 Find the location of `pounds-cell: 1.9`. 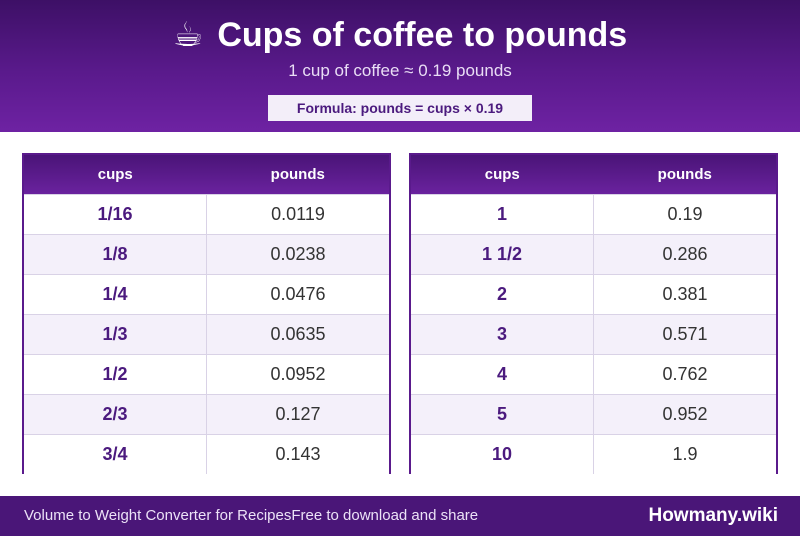

pounds-cell: 1.9 is located at coordinates (684, 453).